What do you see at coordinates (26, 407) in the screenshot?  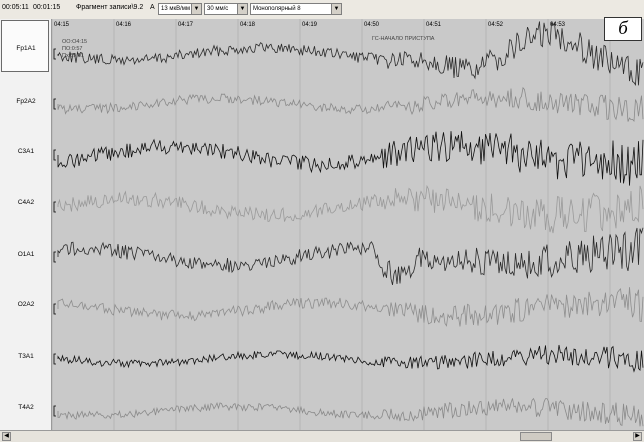 I see `channel-label: T4A2` at bounding box center [26, 407].